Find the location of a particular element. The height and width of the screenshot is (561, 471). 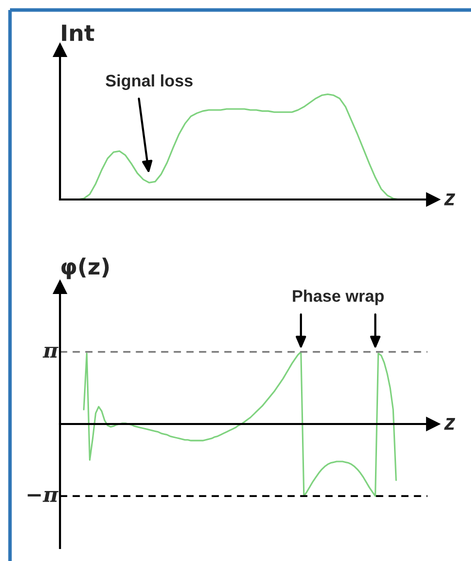

text: Phase wrap is located at coordinates (338, 298).